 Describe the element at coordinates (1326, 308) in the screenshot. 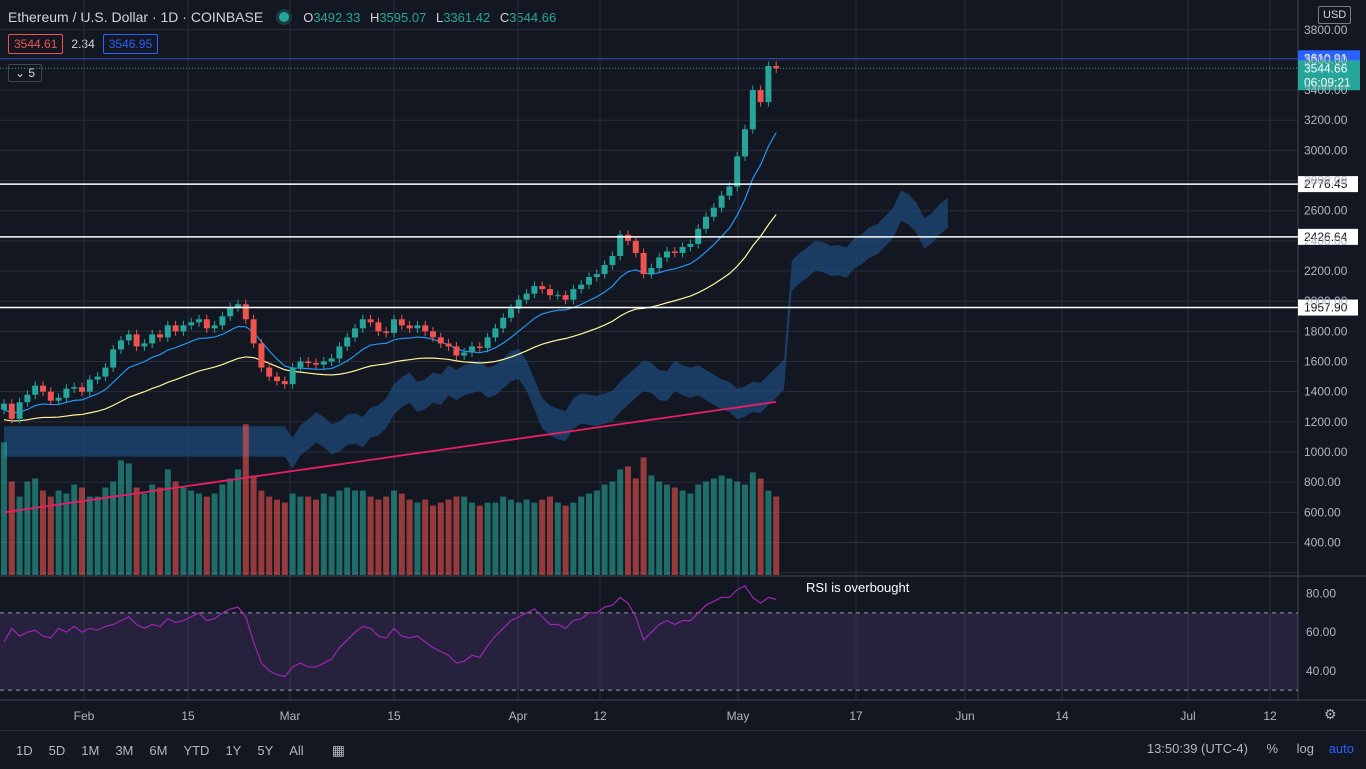

I see `level-label: 1957.90` at that location.